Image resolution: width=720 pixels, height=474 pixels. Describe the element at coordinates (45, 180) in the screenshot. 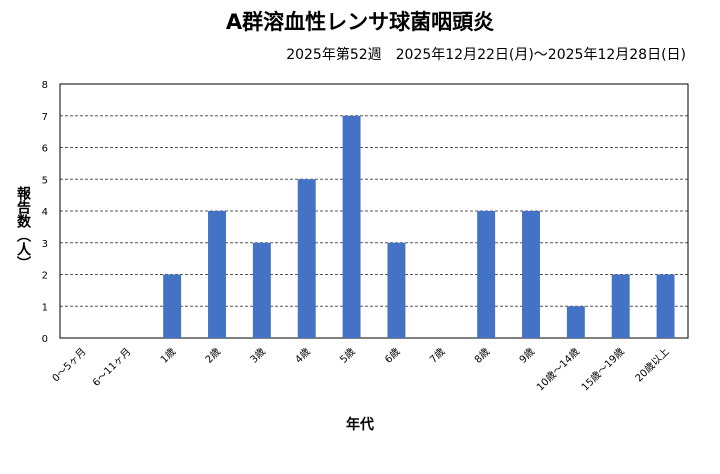

I see `y-tick-label: 5` at that location.